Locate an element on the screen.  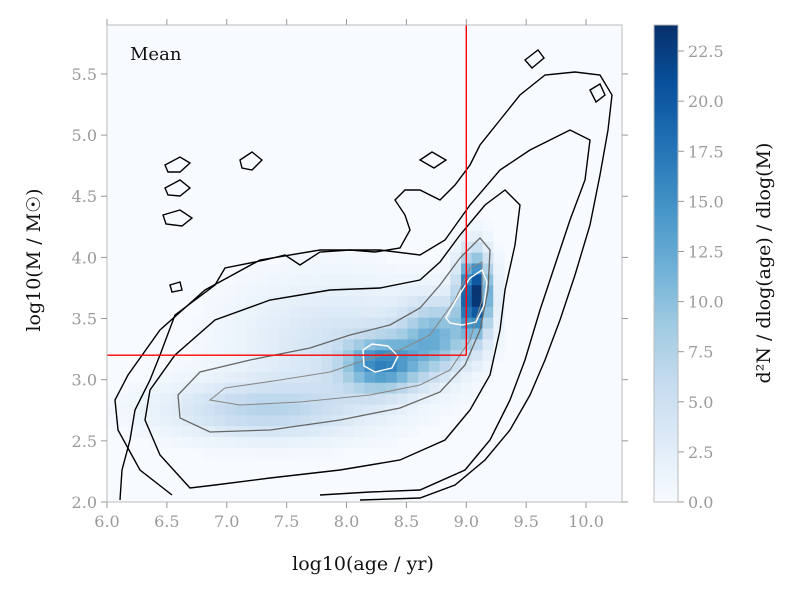
y-tick-label: 4.0 is located at coordinates (84, 257).